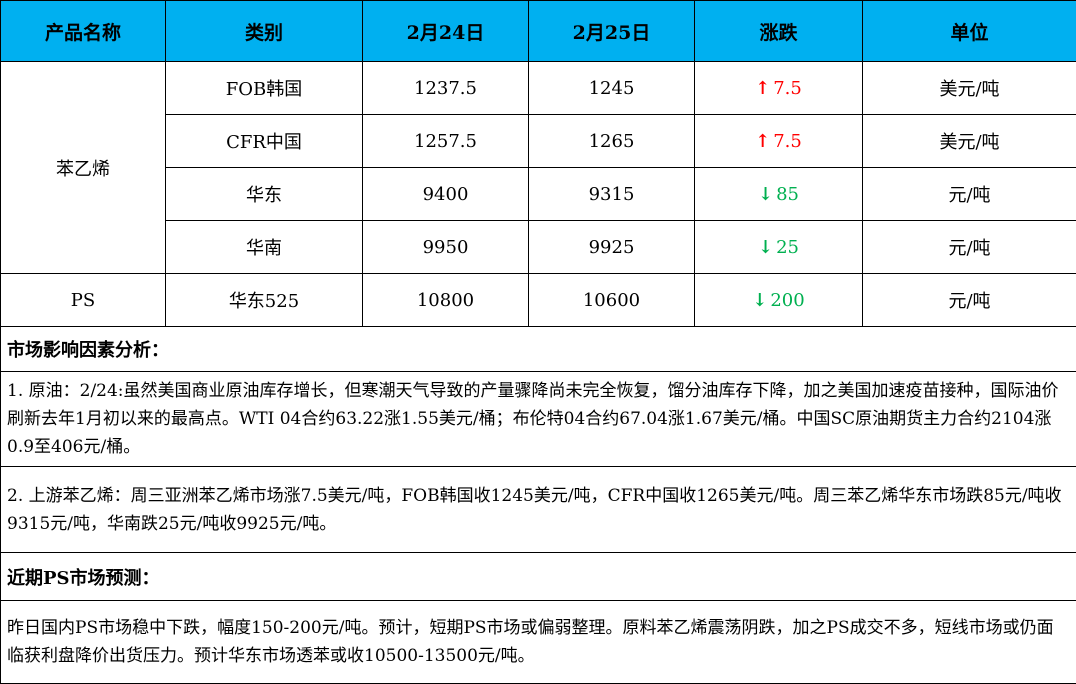 The image size is (1076, 684). Describe the element at coordinates (611, 31) in the screenshot. I see `header-date2: 2月25日` at that location.